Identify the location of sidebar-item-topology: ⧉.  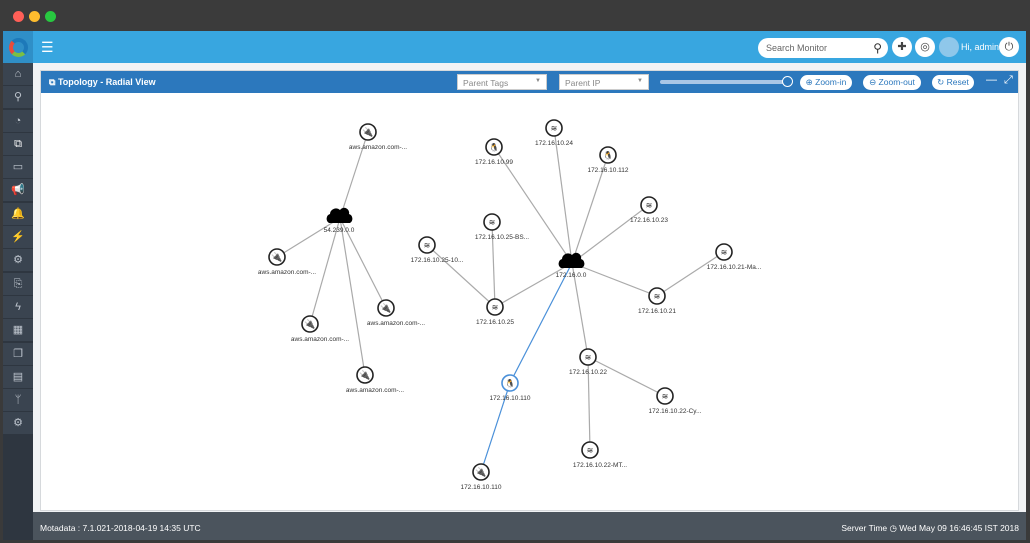
(18, 143).